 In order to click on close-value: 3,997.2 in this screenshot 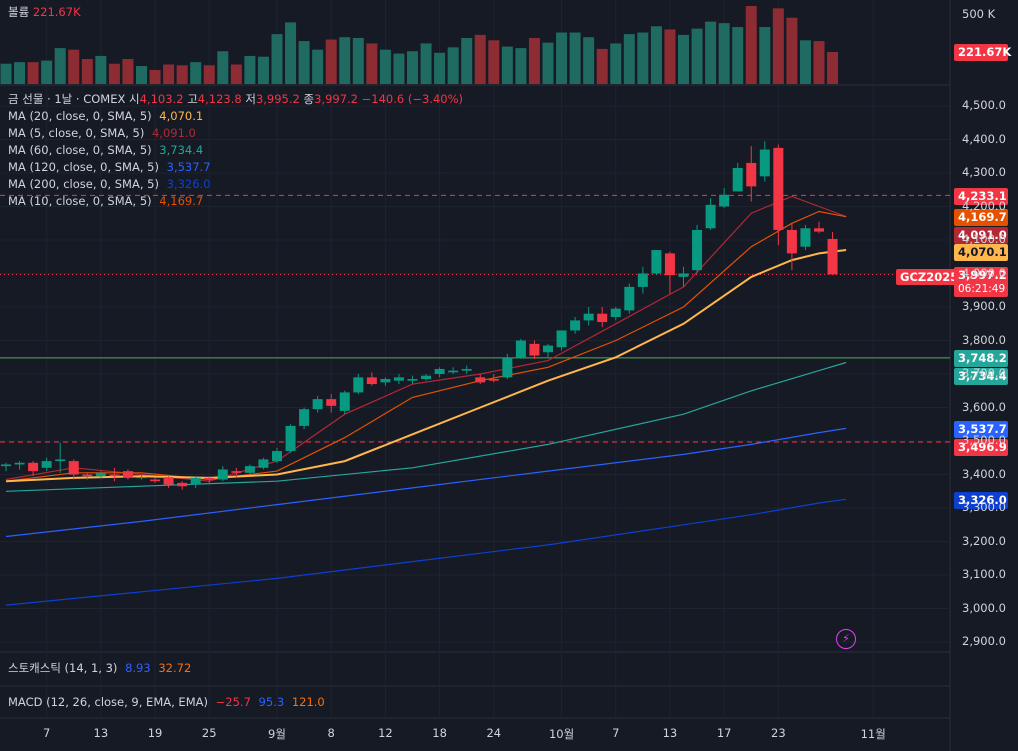, I will do `click(336, 99)`.